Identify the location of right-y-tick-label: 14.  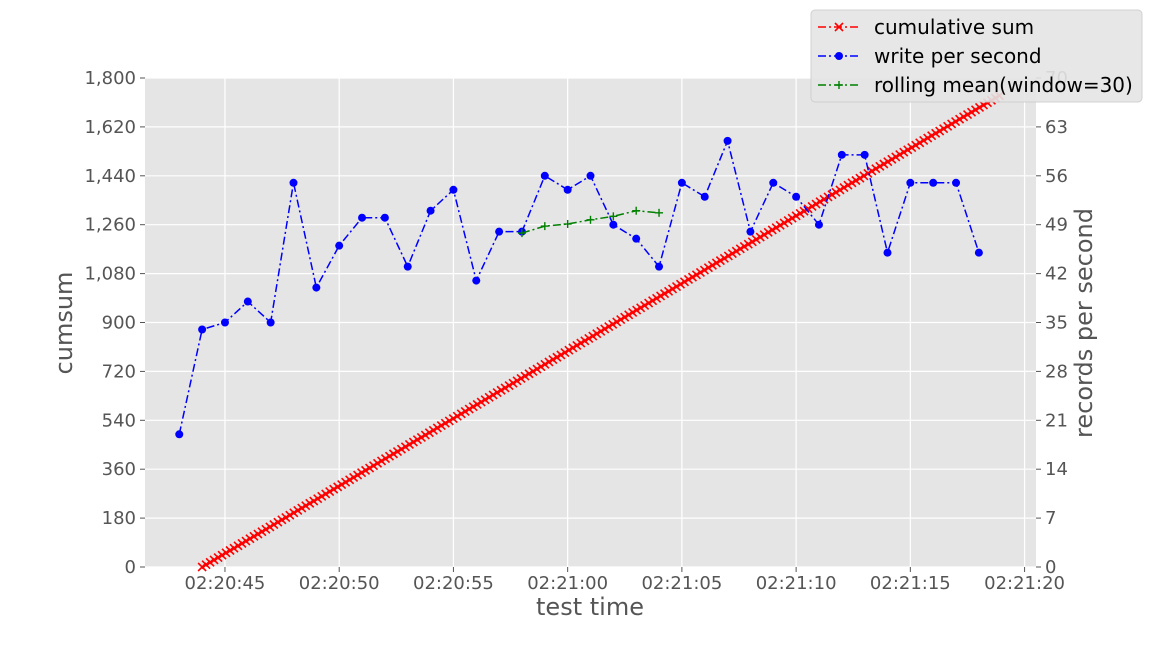
(1056, 469).